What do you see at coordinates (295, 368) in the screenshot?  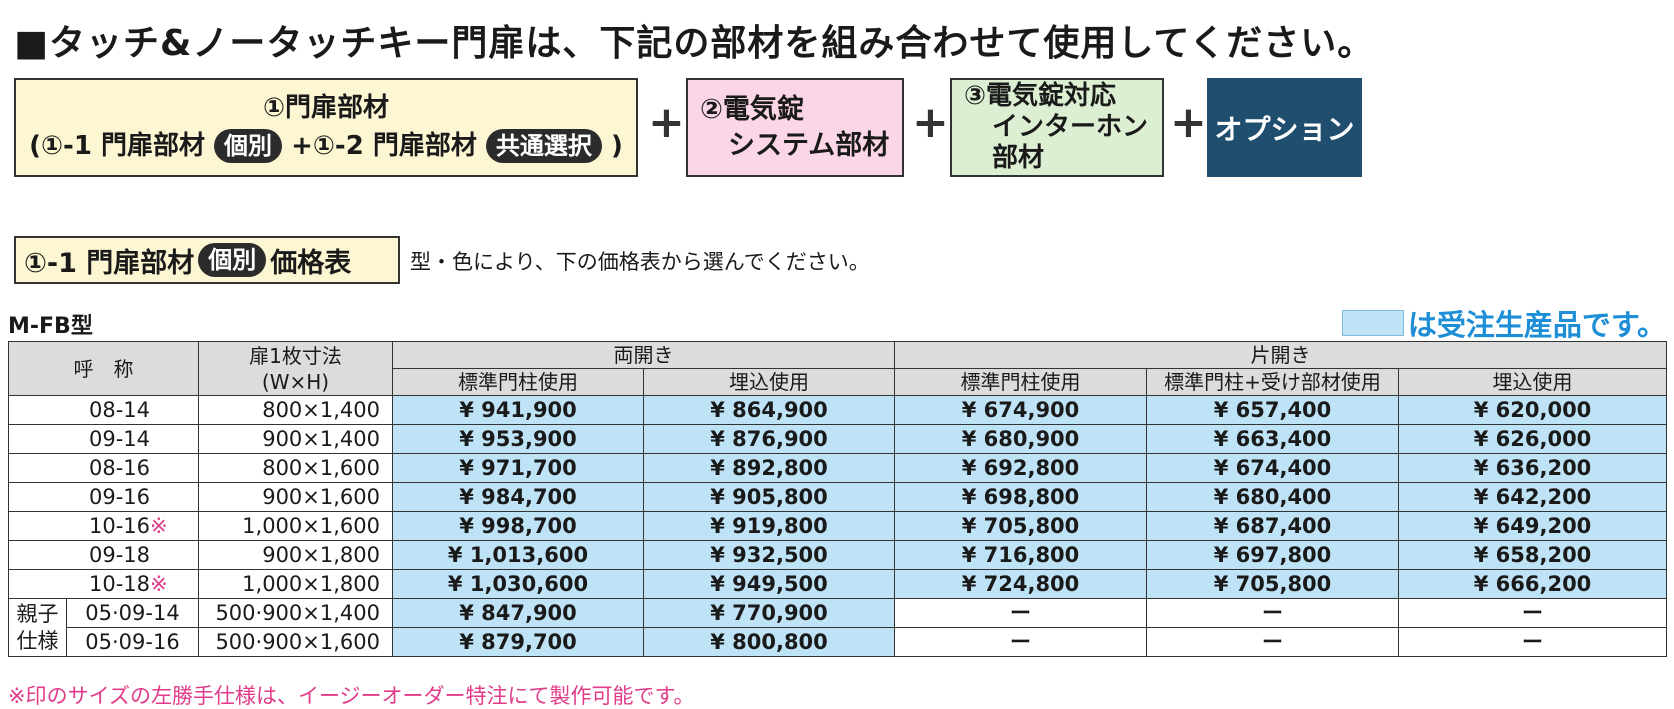 I see `header-size: 扉1枚寸法 (W×H)` at bounding box center [295, 368].